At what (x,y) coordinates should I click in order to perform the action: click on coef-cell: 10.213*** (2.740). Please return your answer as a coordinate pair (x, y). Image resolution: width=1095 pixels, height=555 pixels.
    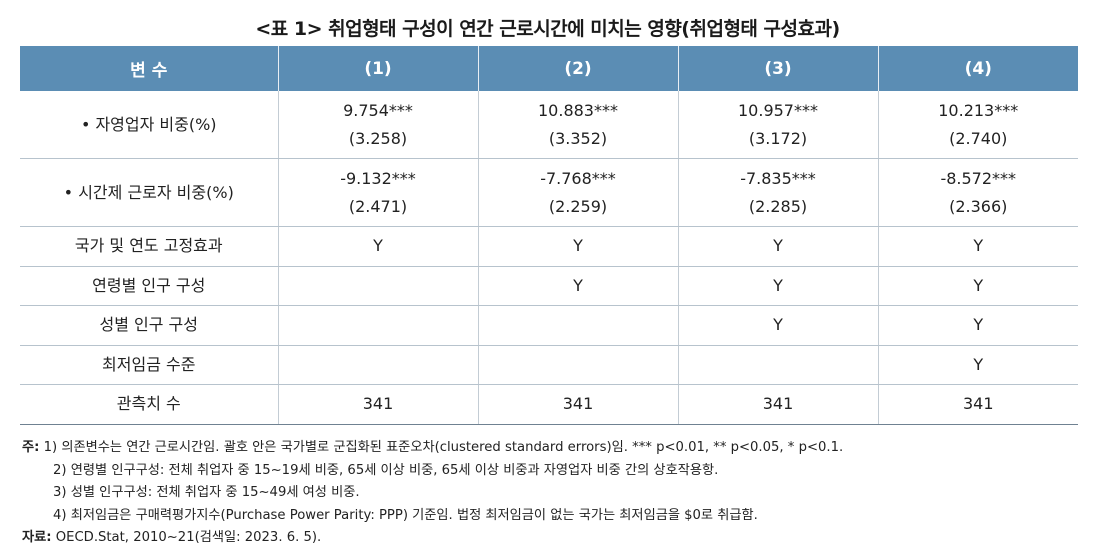
    Looking at the image, I should click on (978, 125).